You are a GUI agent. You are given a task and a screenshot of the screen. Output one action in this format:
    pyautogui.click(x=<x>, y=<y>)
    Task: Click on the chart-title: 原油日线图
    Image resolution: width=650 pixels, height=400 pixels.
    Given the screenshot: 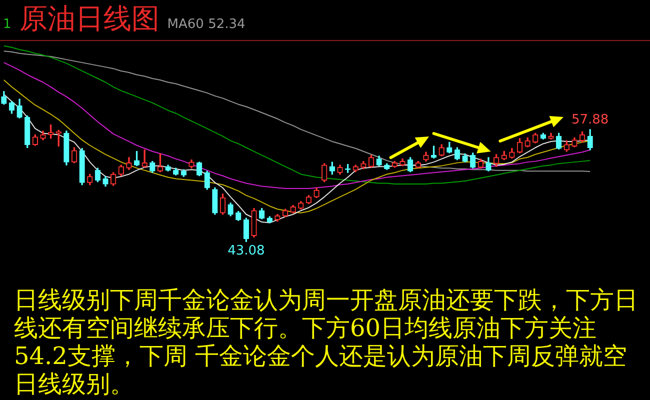 What is the action you would take?
    pyautogui.click(x=89, y=18)
    